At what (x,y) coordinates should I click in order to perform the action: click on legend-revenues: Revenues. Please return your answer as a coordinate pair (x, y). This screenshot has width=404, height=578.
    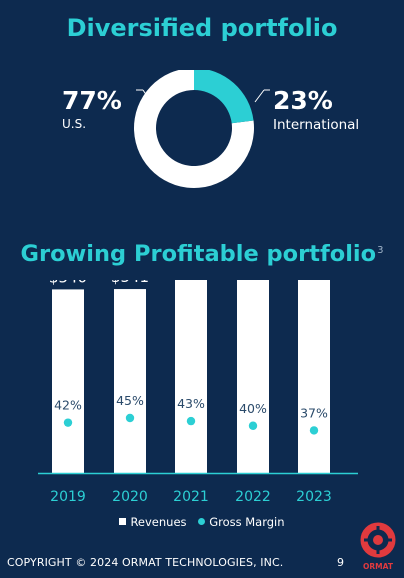
    Looking at the image, I should click on (153, 521).